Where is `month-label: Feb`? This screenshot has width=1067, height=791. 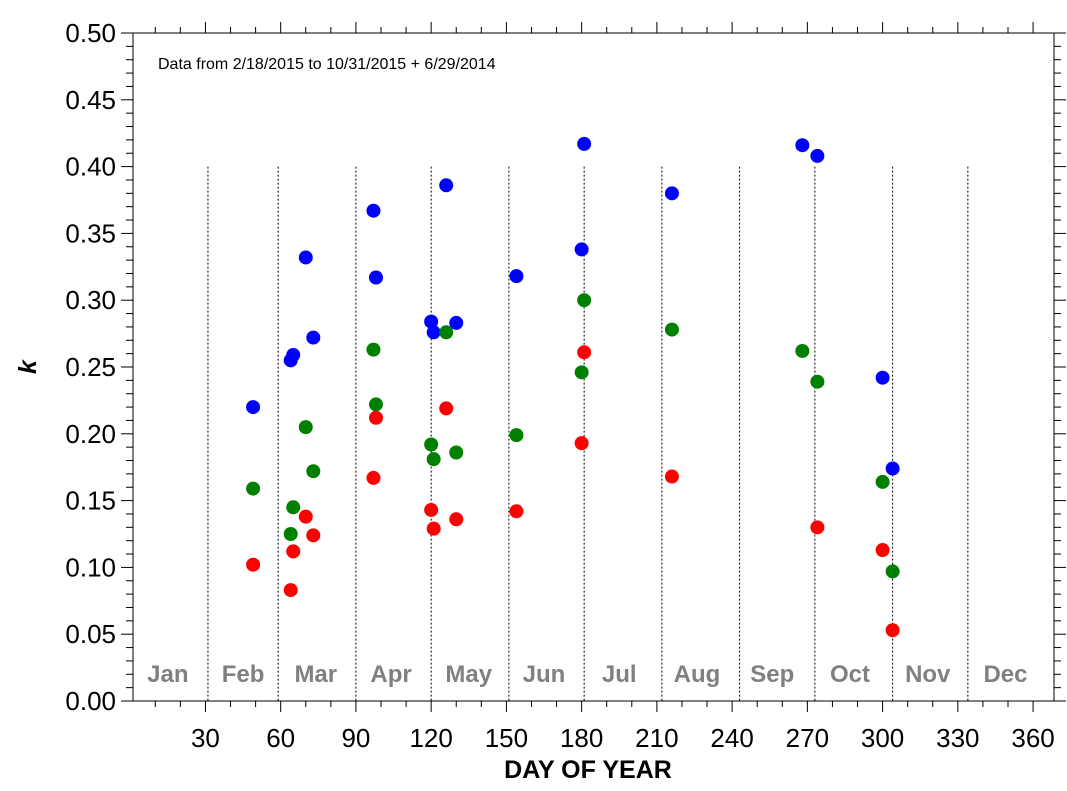
month-label: Feb is located at coordinates (243, 674).